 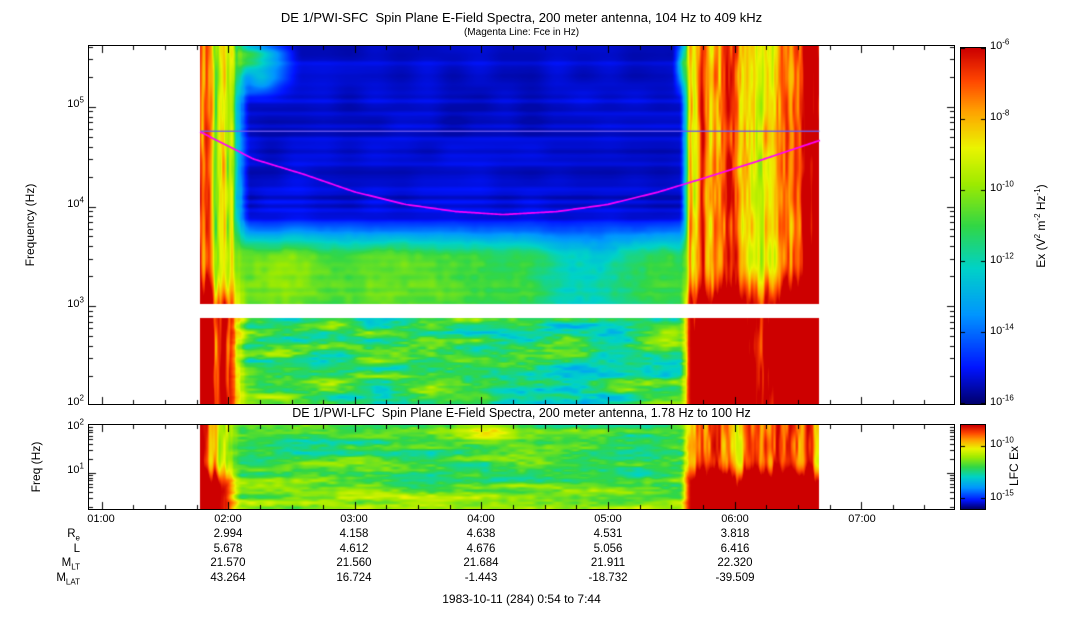 What do you see at coordinates (735, 534) in the screenshot?
I see `ephemeris-value: 3.818` at bounding box center [735, 534].